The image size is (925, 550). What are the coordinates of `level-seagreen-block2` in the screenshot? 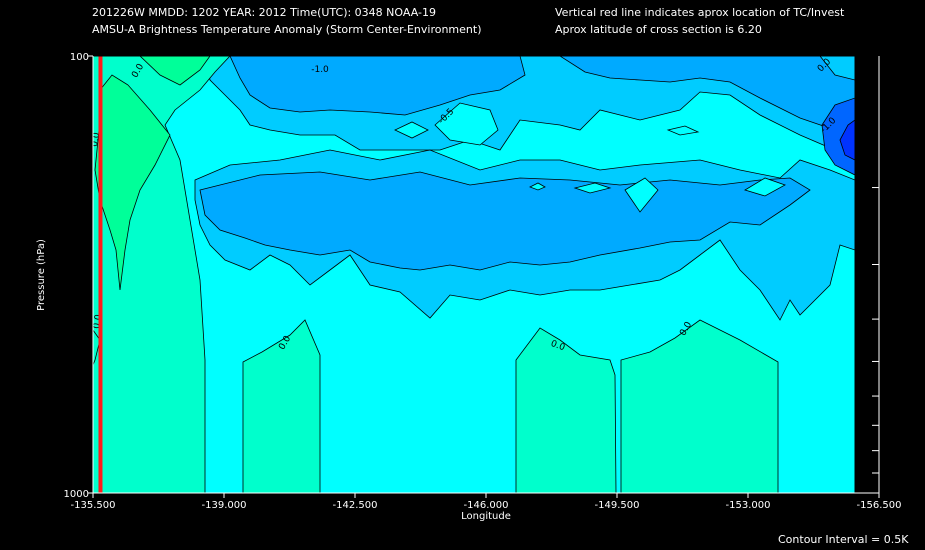 It's located at (566, 410).